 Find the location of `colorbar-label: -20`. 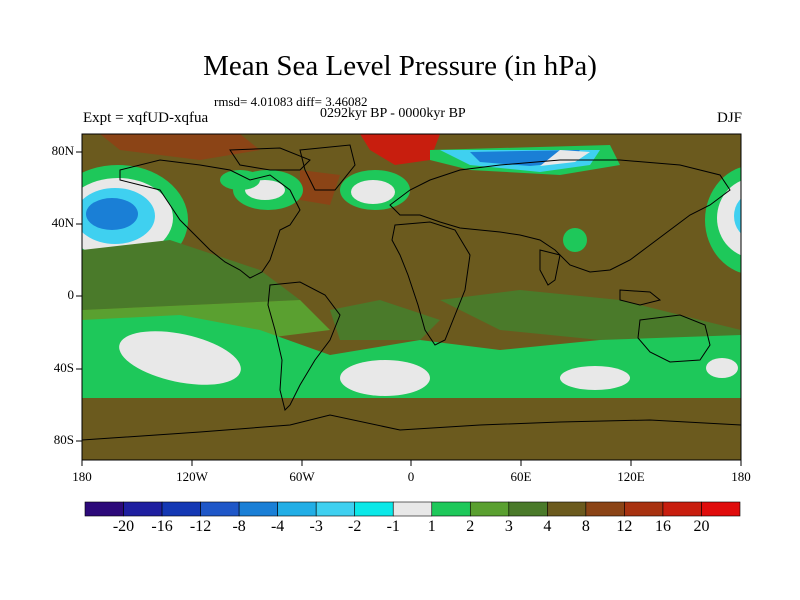

colorbar-label: -20 is located at coordinates (123, 526).